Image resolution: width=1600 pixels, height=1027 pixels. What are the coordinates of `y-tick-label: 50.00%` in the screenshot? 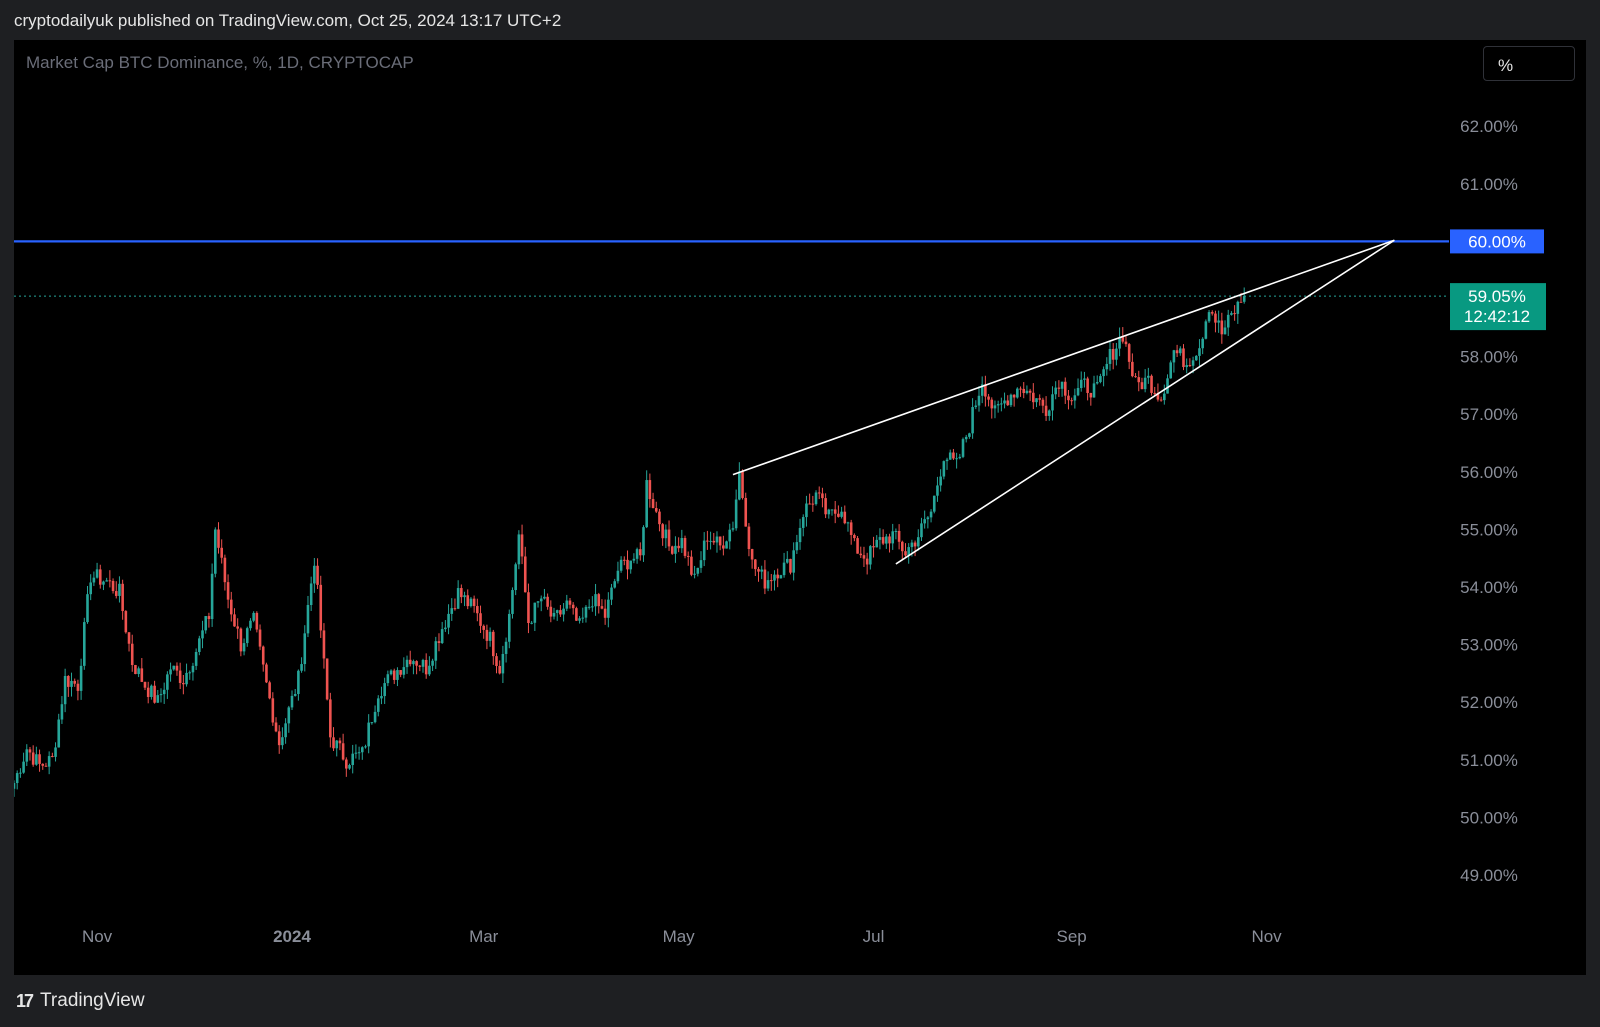 It's located at (1489, 817).